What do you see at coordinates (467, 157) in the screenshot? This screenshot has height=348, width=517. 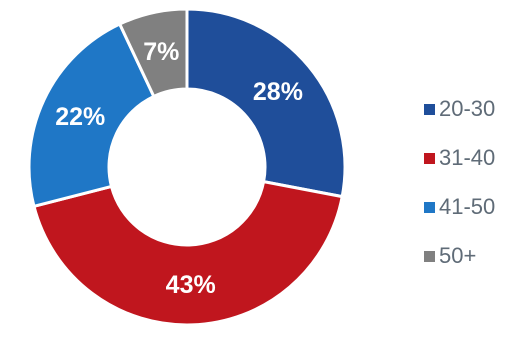 I see `legend-label: 31-40` at bounding box center [467, 157].